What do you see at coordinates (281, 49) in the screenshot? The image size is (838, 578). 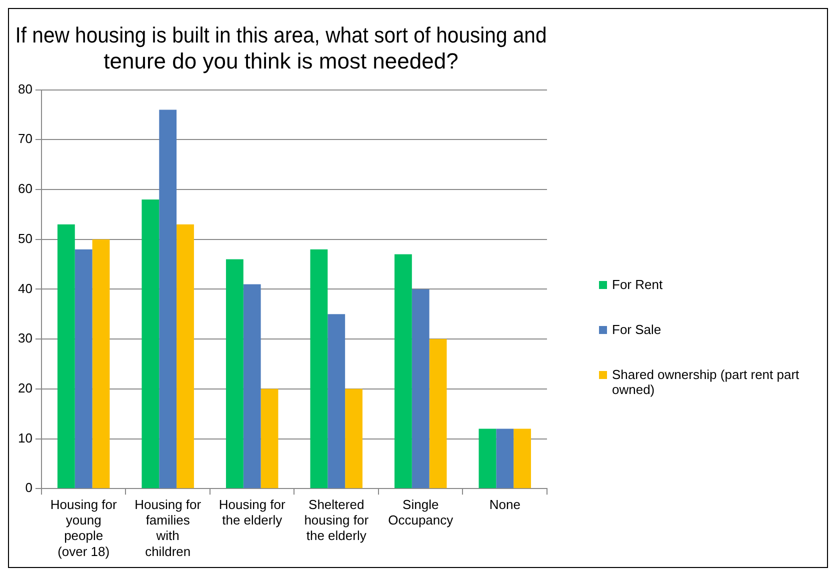 I see `chart-title: If new housing is built in this area, what sort of housing and tenure do you think is most needed?` at bounding box center [281, 49].